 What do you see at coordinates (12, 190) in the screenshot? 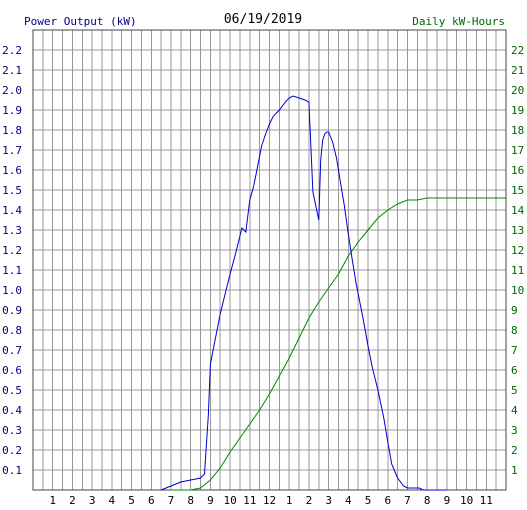
I see `left-y-tick-label: 1.5` at bounding box center [12, 190].